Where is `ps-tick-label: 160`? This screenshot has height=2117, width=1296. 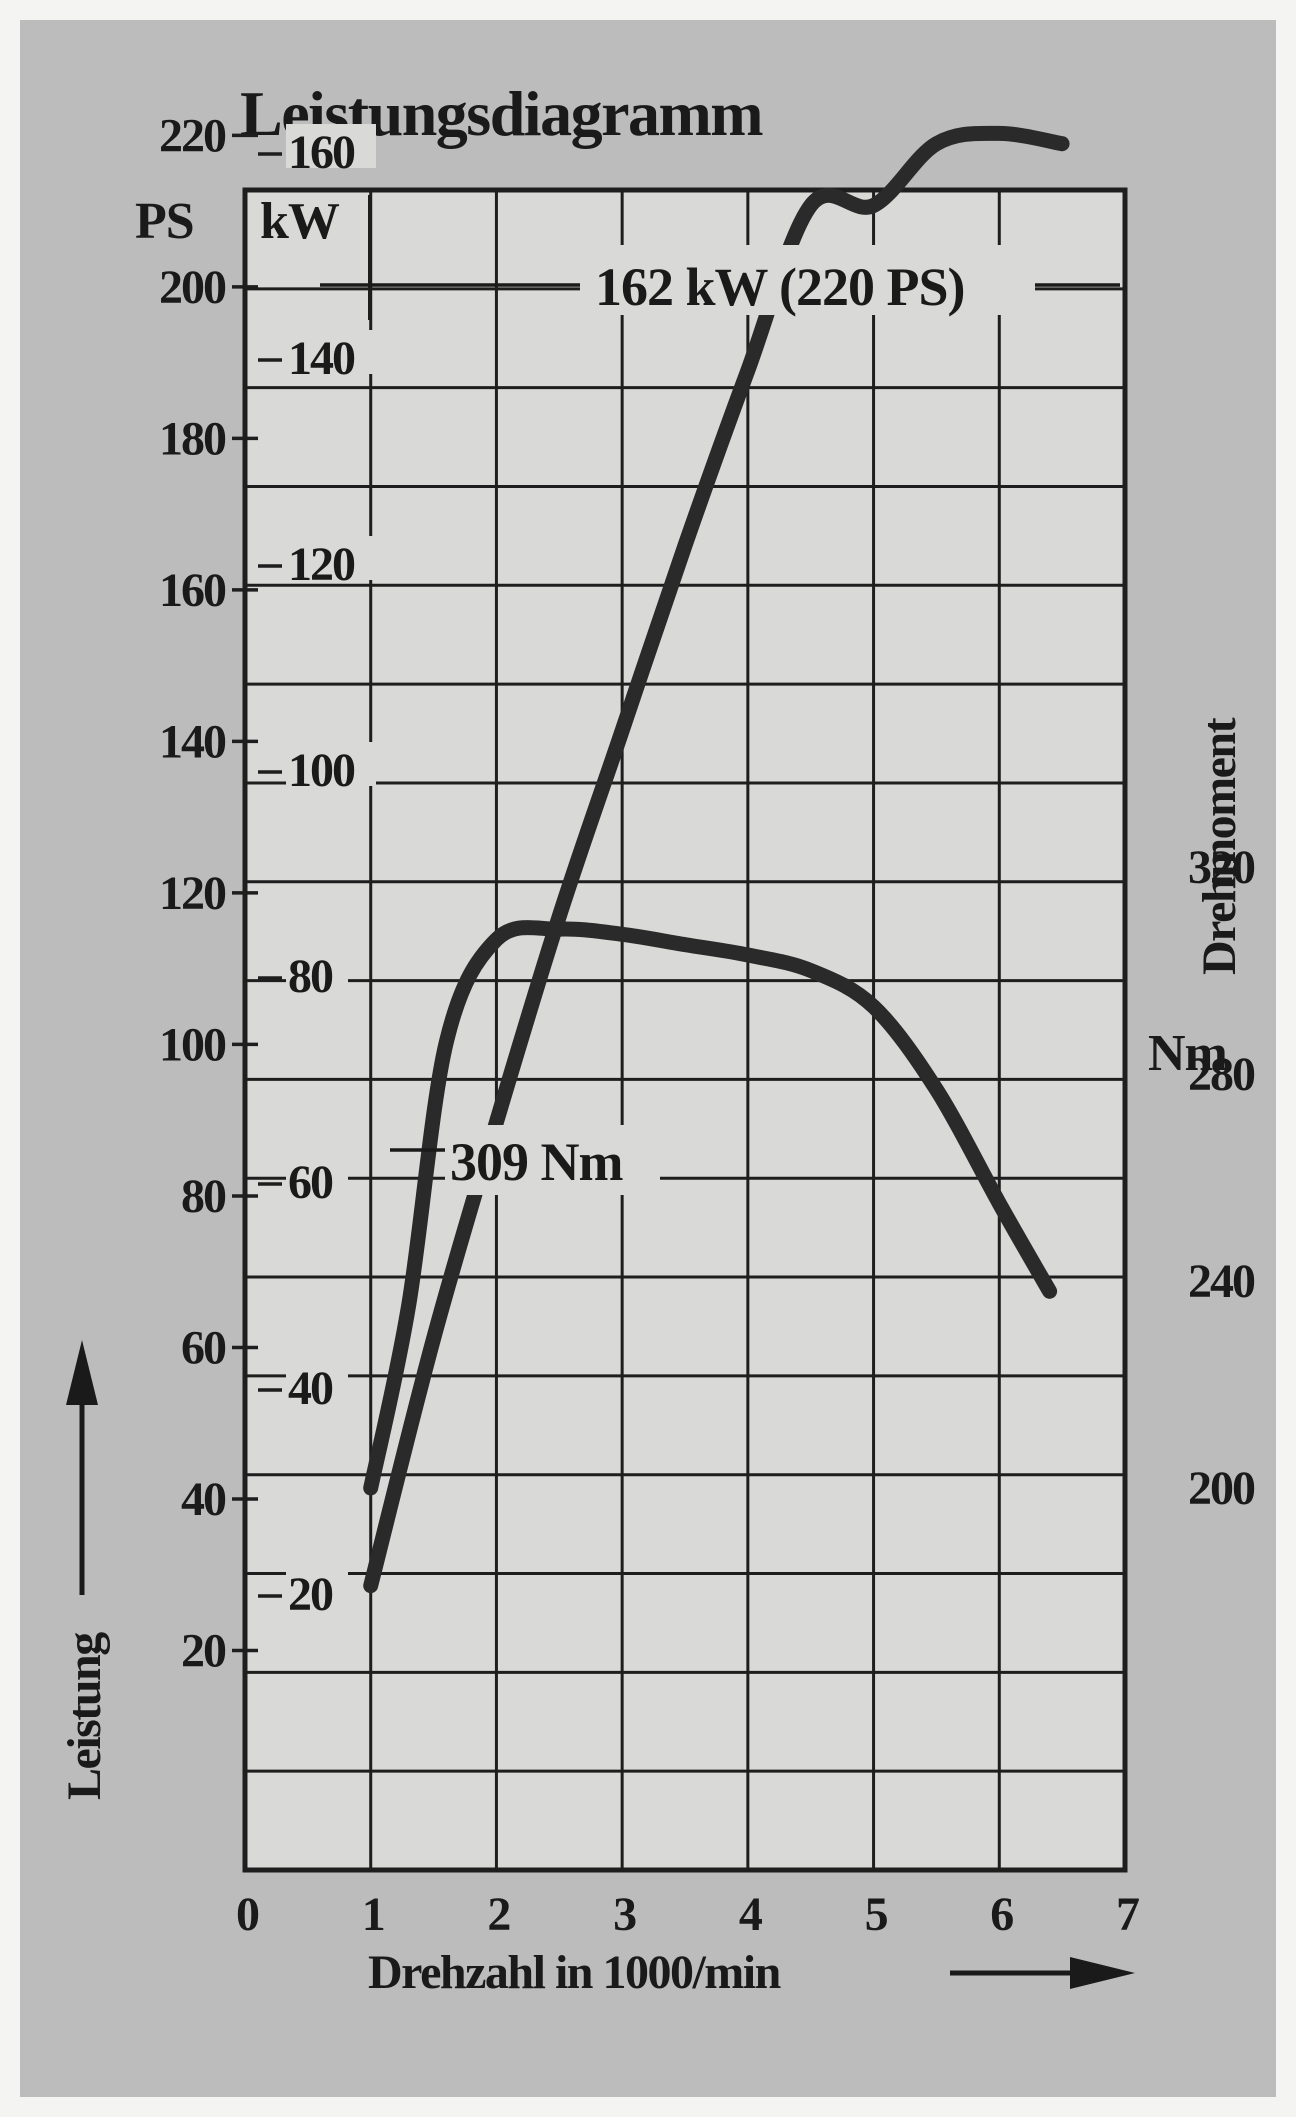 ps-tick-label: 160 is located at coordinates (192, 590).